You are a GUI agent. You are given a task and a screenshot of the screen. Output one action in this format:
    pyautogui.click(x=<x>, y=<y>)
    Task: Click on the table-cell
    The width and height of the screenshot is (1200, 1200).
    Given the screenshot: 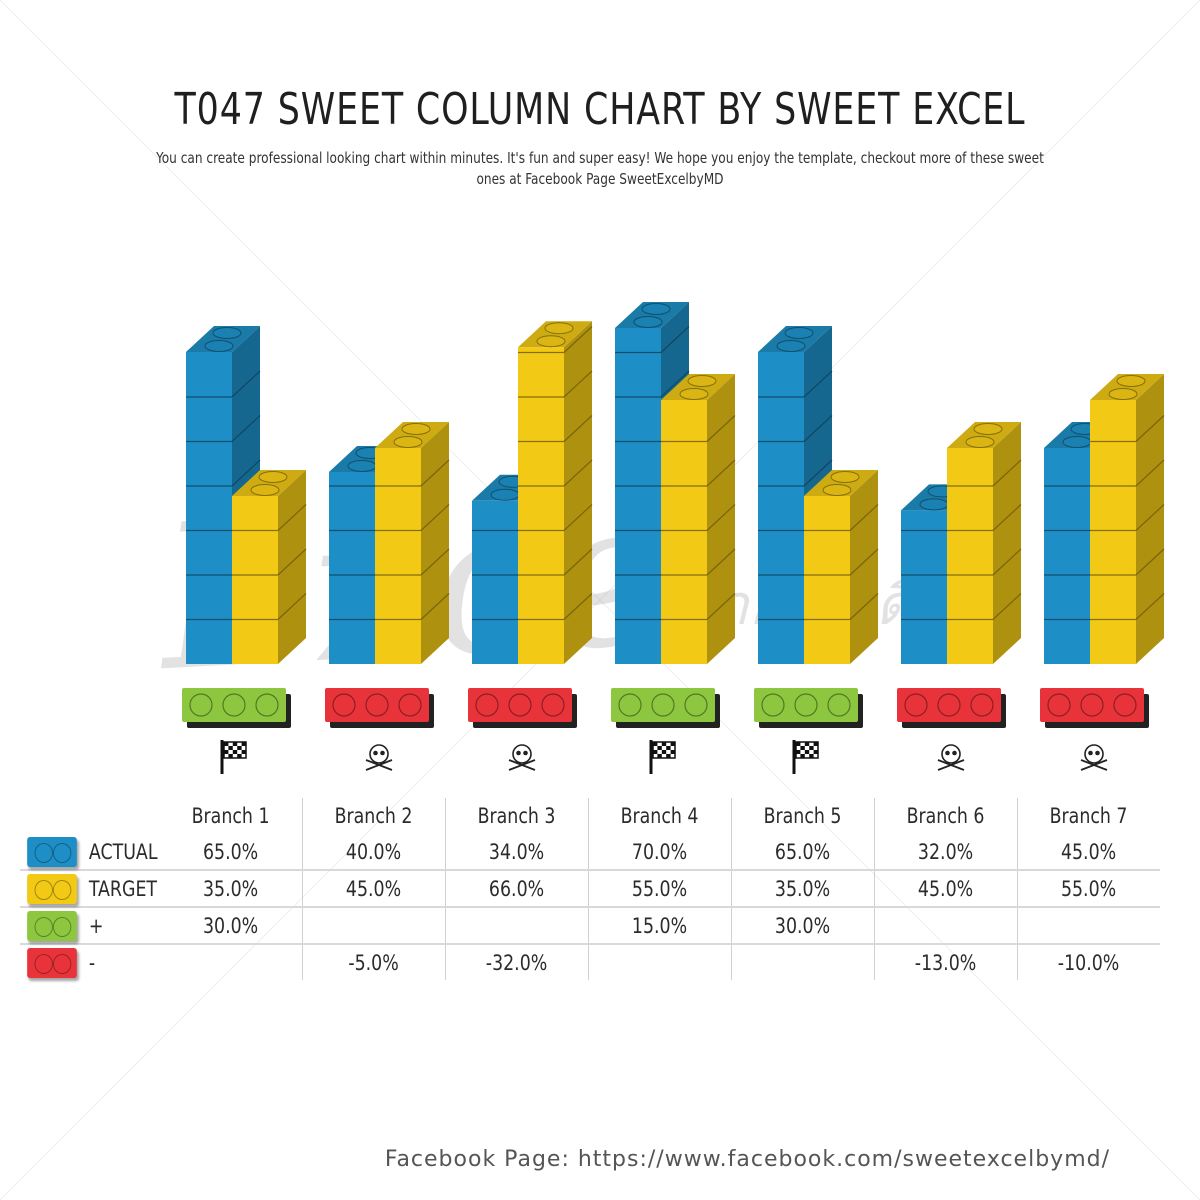 What is the action you would take?
    pyautogui.click(x=231, y=962)
    